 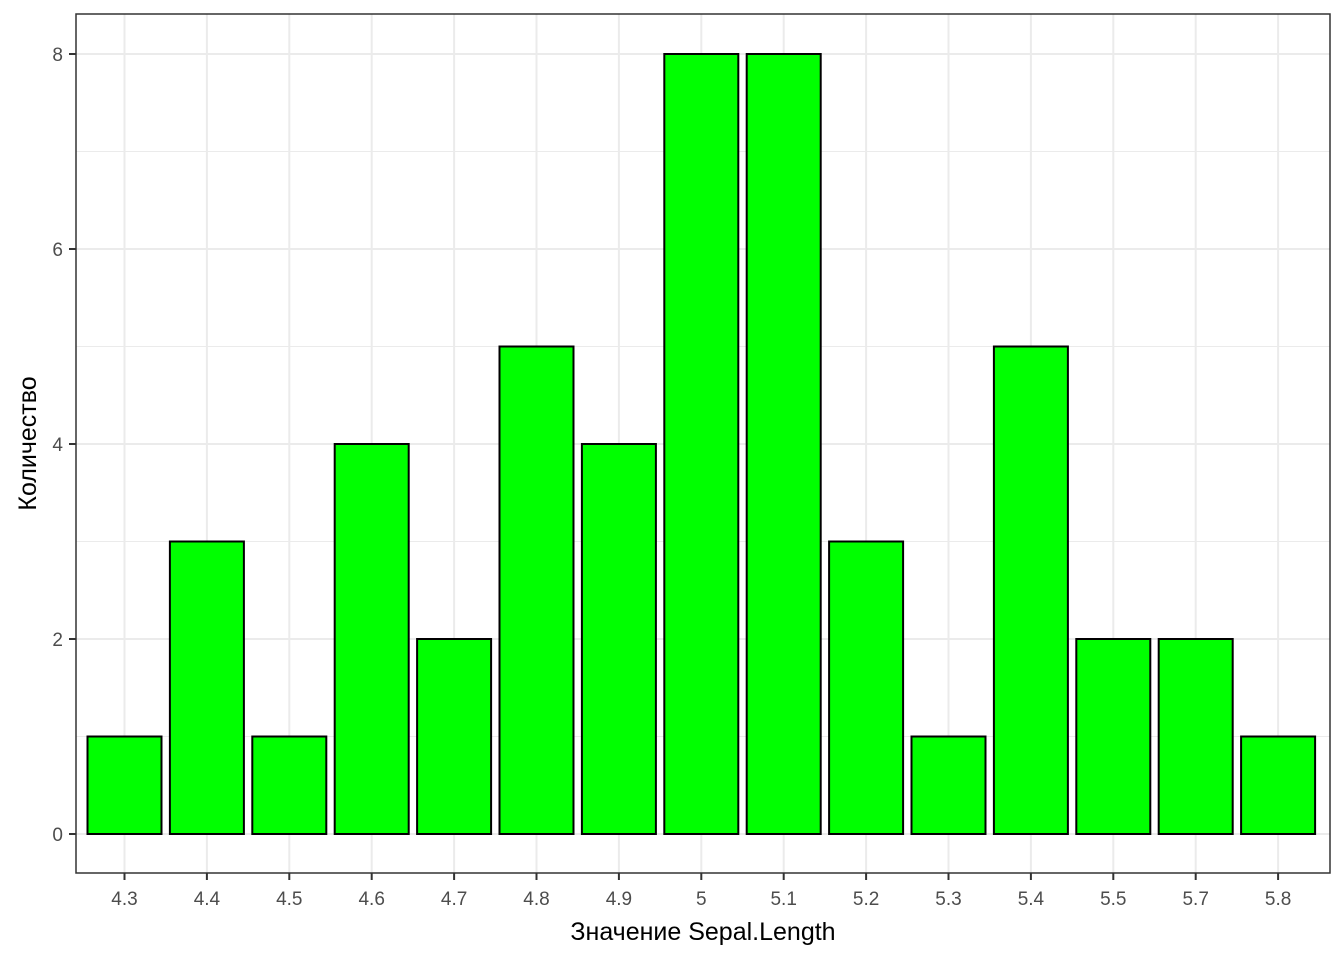 What do you see at coordinates (1113, 899) in the screenshot?
I see `x-tick-label: 5.5` at bounding box center [1113, 899].